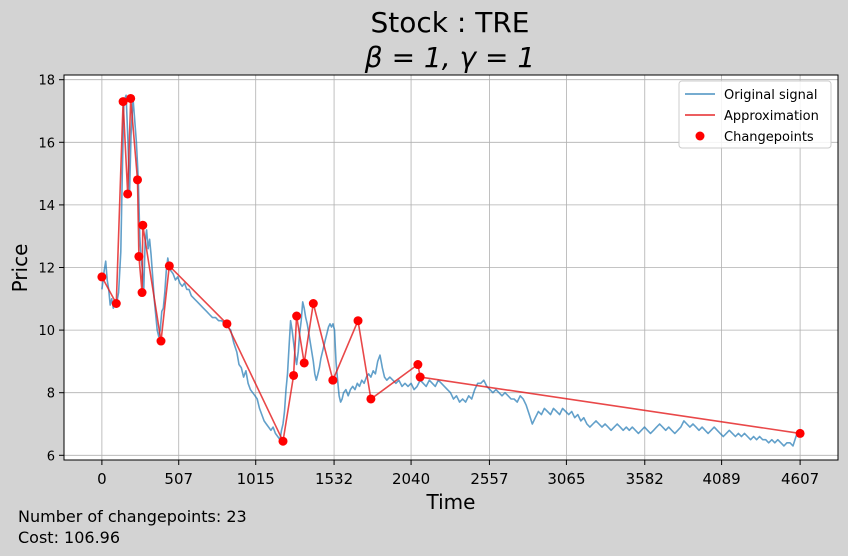 The width and height of the screenshot is (848, 556). I want to click on x-tick-label: 507, so click(178, 479).